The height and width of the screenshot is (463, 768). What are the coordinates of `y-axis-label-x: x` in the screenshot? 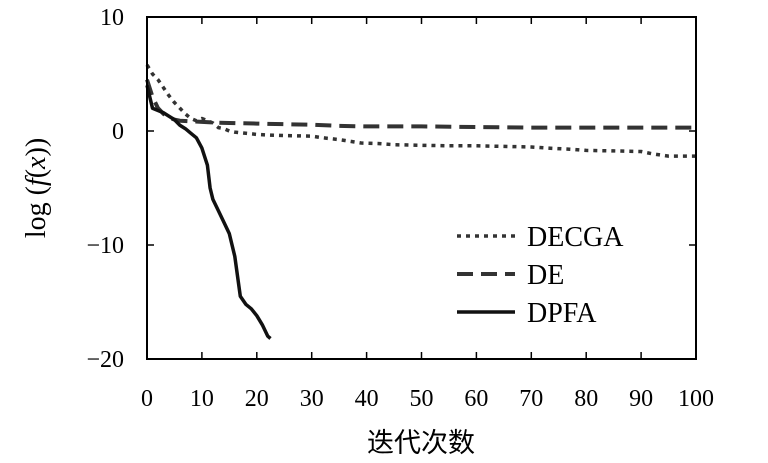 It's located at (36, 163).